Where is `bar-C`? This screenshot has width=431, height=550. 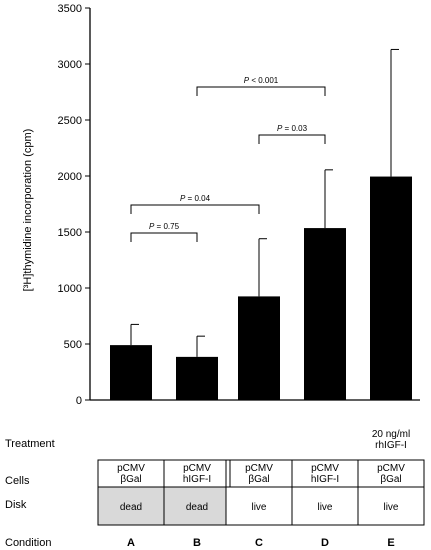 bar-C is located at coordinates (259, 348).